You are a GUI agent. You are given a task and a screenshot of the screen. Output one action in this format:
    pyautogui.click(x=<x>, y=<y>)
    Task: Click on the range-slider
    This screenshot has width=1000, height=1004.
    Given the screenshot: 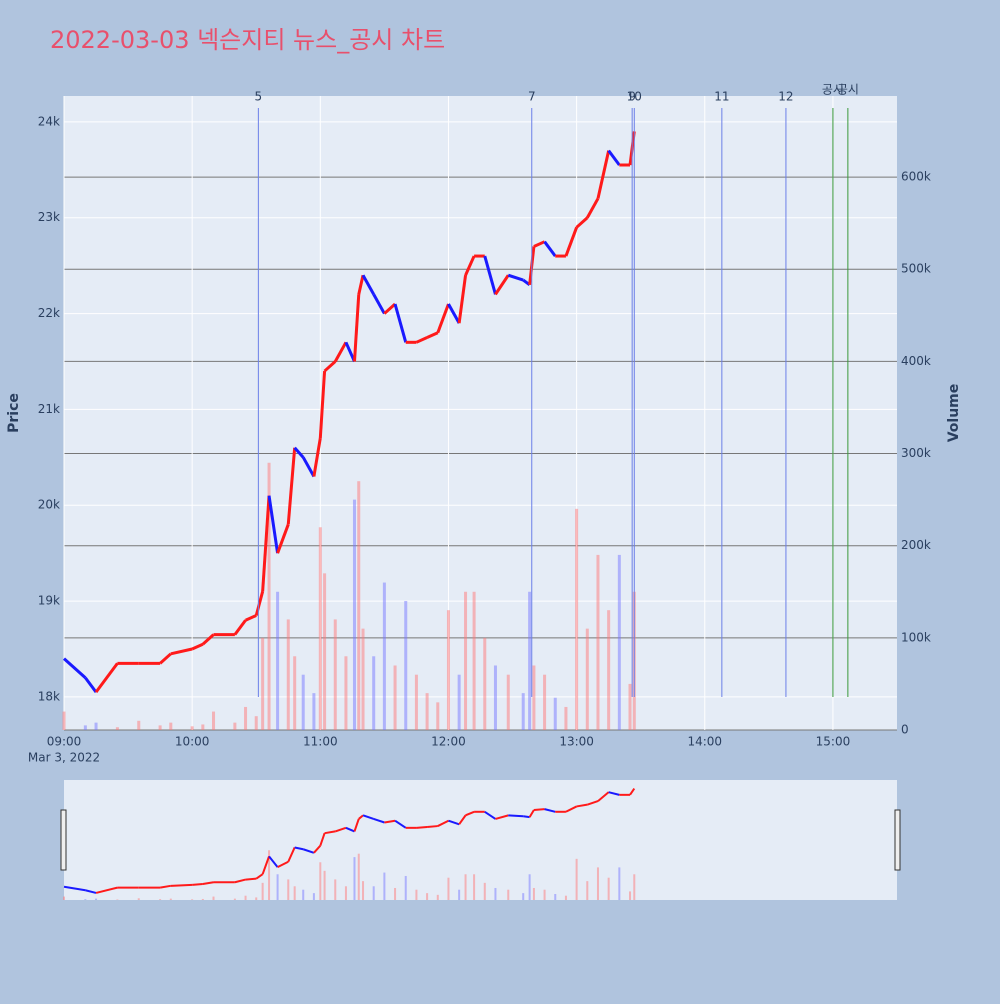 What is the action you would take?
    pyautogui.click(x=480, y=840)
    